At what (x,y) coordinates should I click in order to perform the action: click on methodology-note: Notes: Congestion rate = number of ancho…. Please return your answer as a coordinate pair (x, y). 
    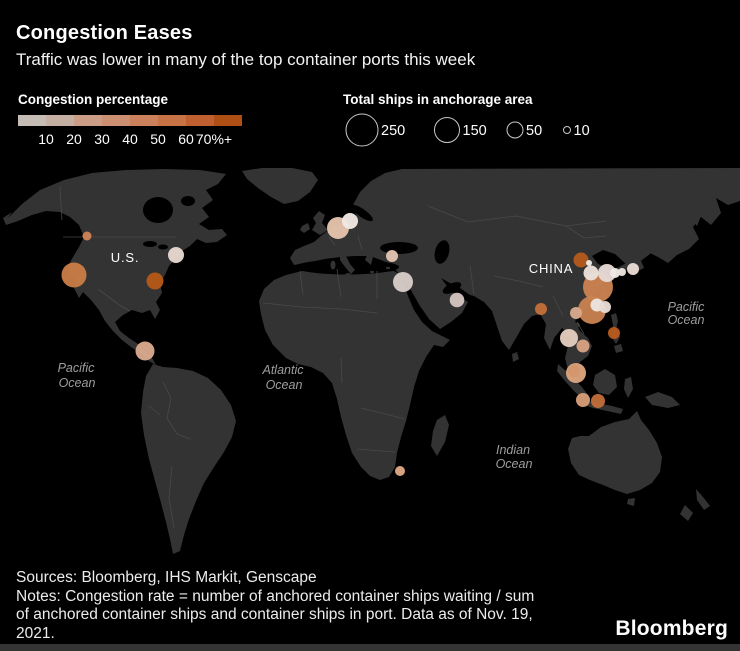
    Looking at the image, I should click on (326, 615).